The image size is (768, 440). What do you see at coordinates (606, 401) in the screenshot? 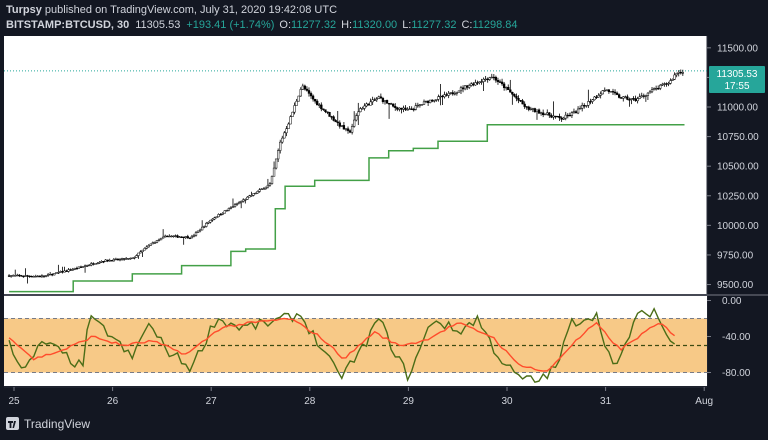
I see `time-tick-label: 31` at bounding box center [606, 401].